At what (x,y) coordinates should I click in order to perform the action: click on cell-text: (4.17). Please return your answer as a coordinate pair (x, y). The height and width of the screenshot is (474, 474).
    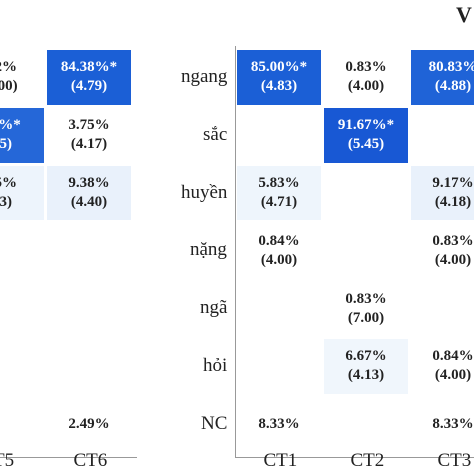
    Looking at the image, I should click on (89, 144).